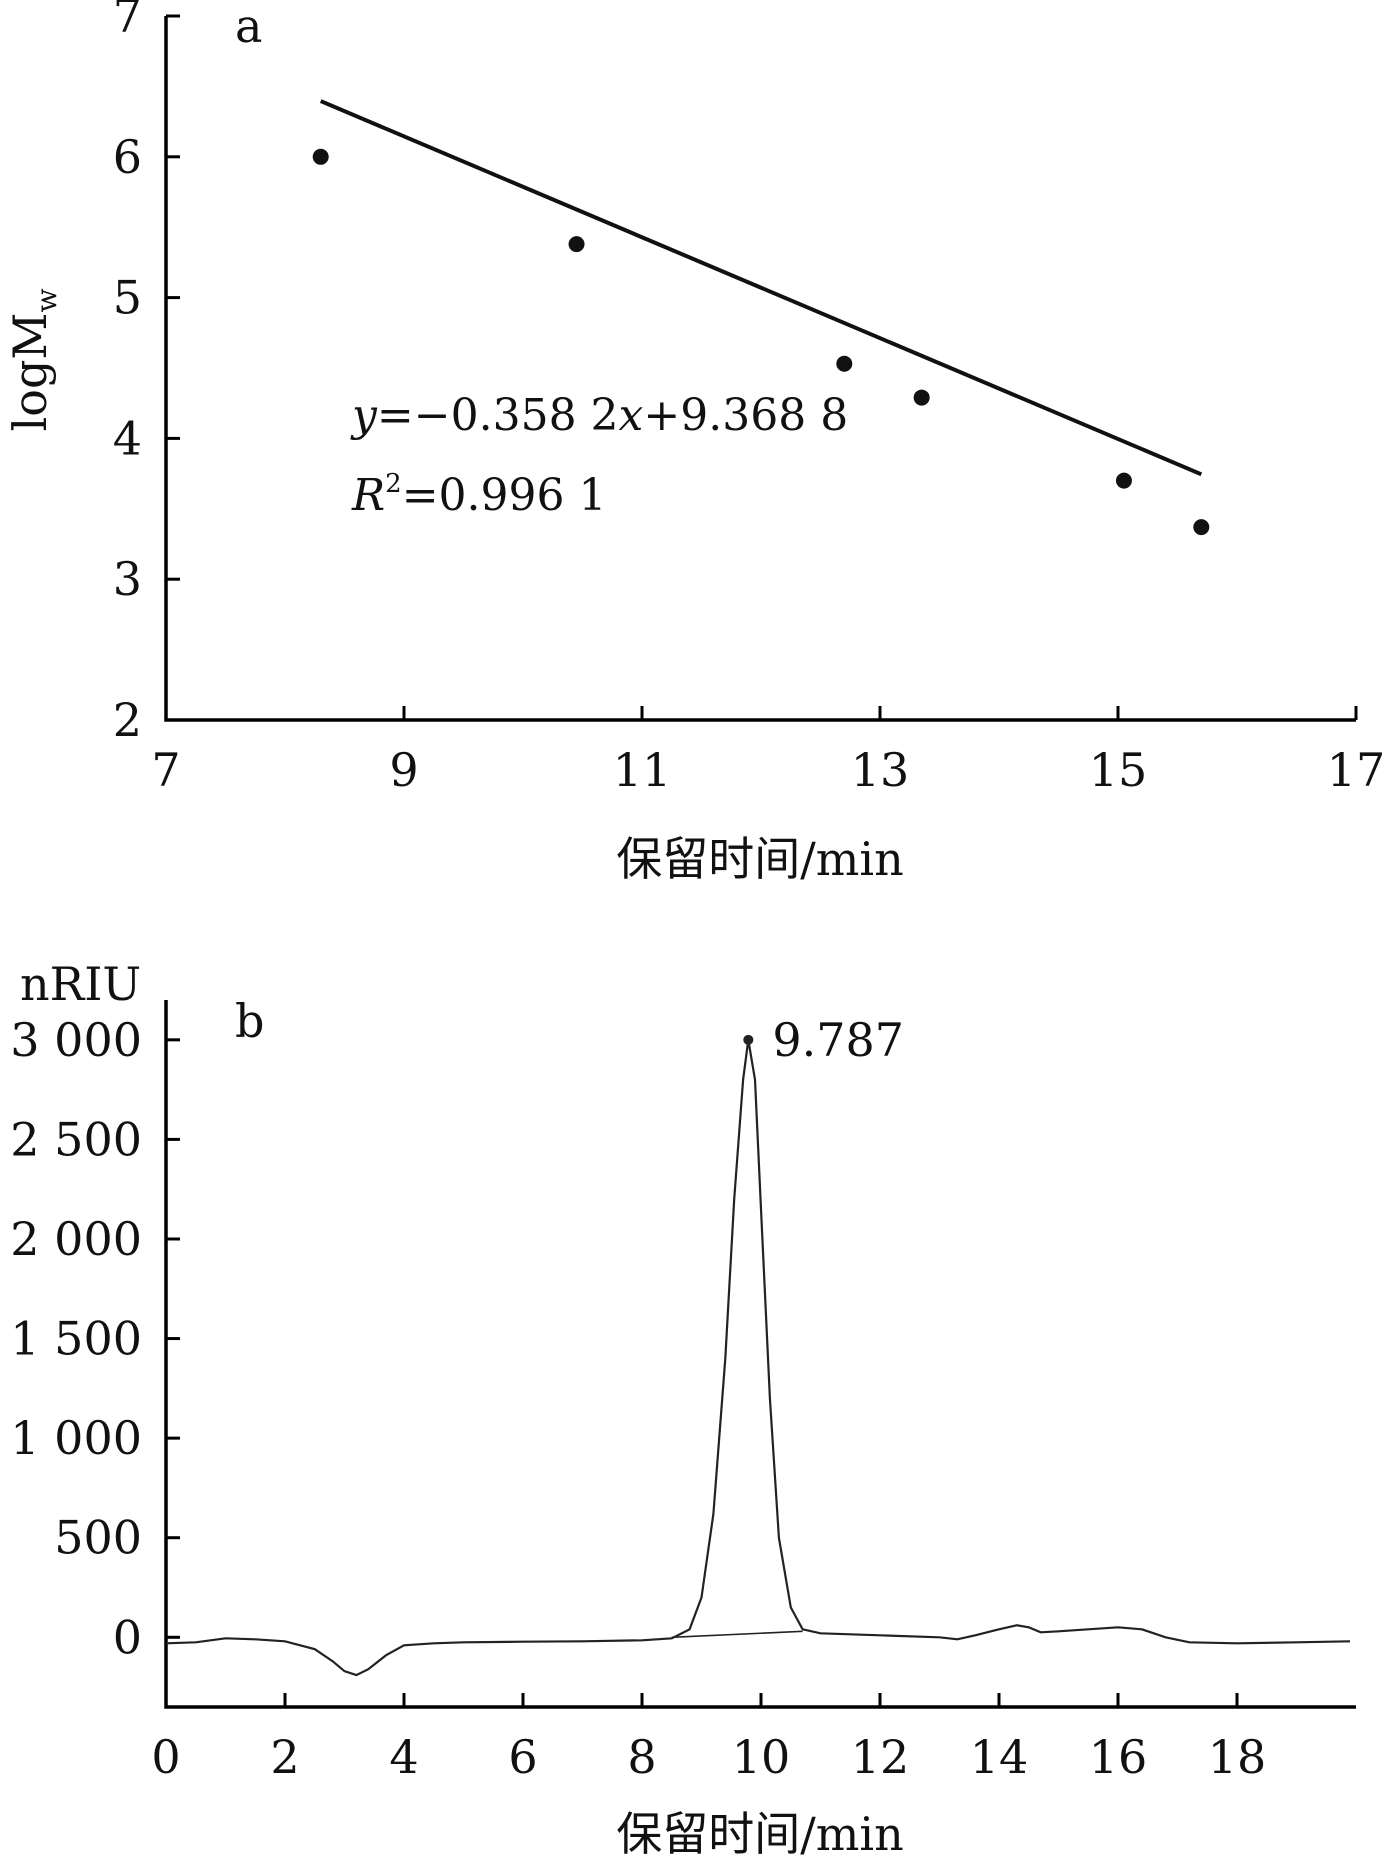 Image resolution: width=1386 pixels, height=1857 pixels. I want to click on panel-b-x-tick-label: 4, so click(403, 1757).